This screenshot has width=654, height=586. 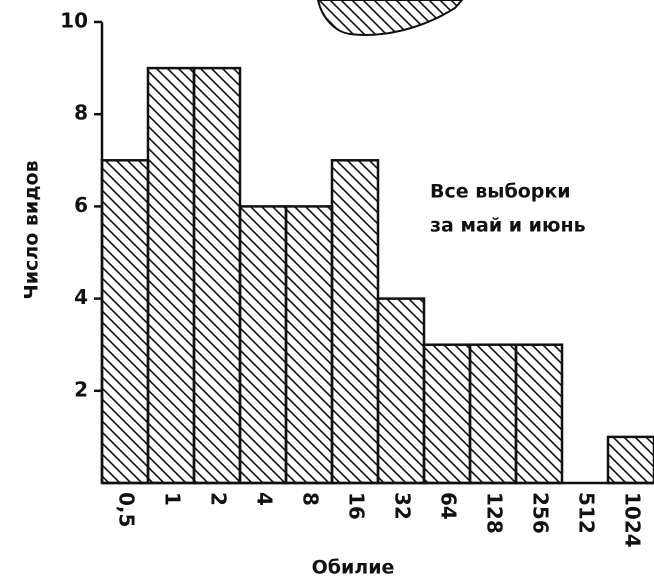 What do you see at coordinates (74, 21) in the screenshot?
I see `y-tick-label: 10` at bounding box center [74, 21].